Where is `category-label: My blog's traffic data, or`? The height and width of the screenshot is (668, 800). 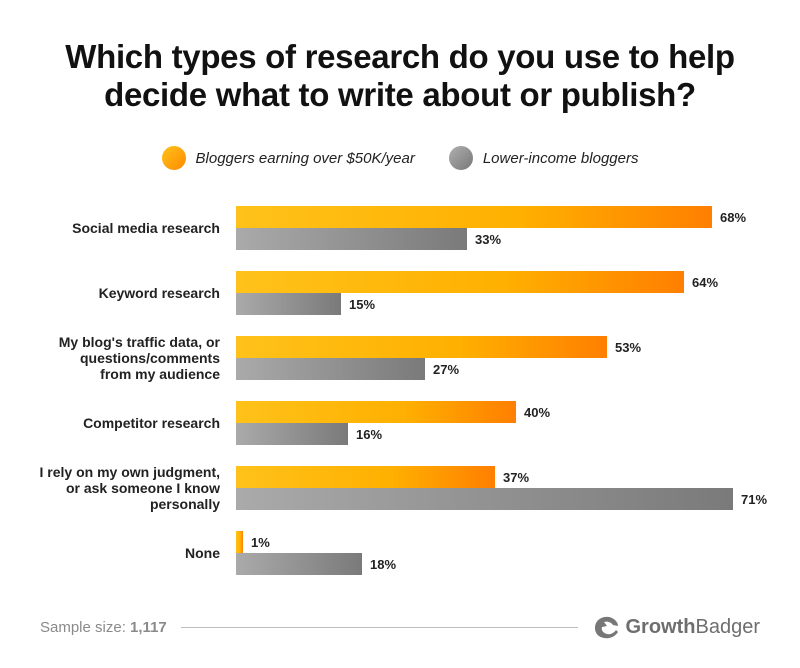 category-label: My blog's traffic data, or is located at coordinates (140, 342).